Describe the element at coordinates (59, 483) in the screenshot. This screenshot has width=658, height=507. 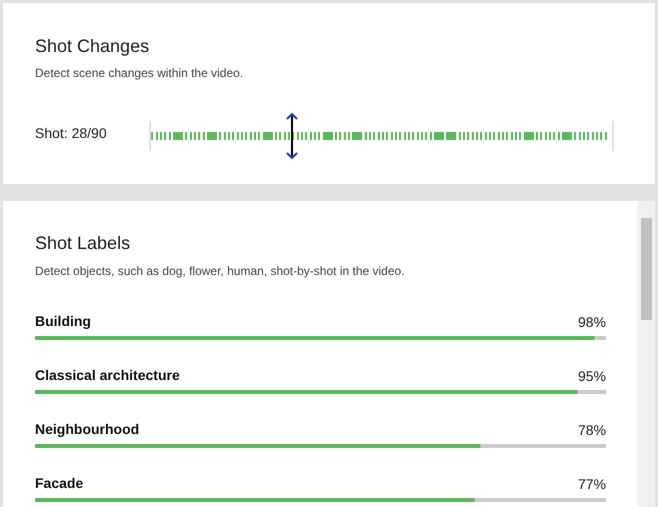
I see `y-tick-label: Facade` at that location.